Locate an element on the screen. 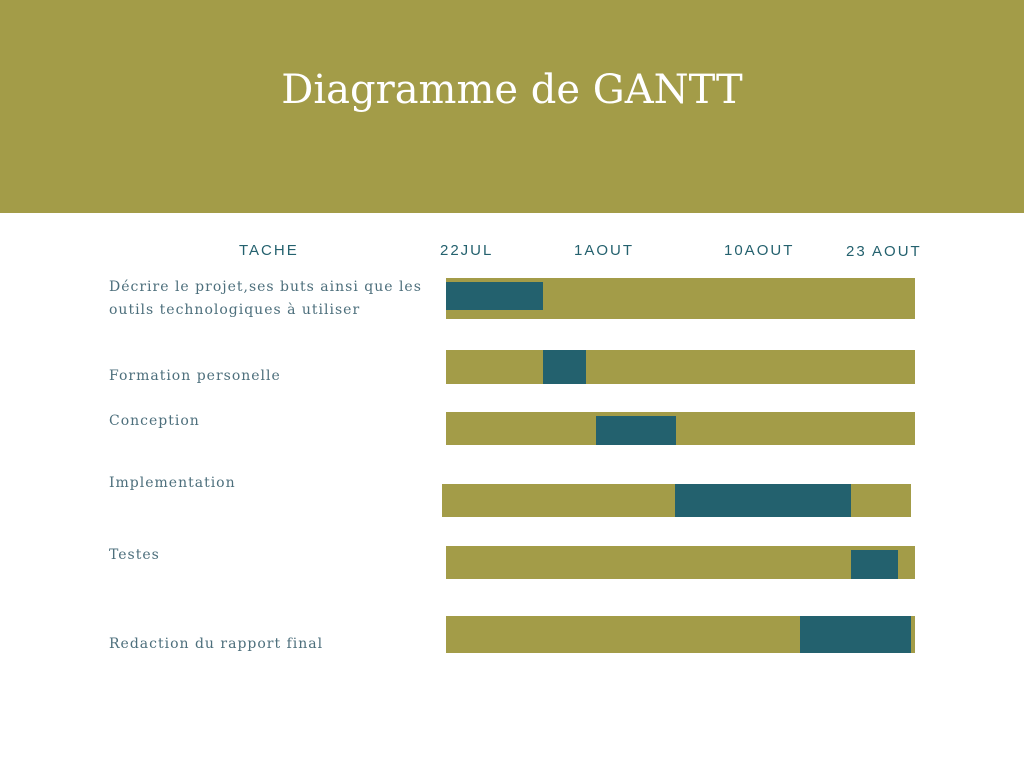 This screenshot has height=768, width=1024. task-label-testes: Testes is located at coordinates (134, 555).